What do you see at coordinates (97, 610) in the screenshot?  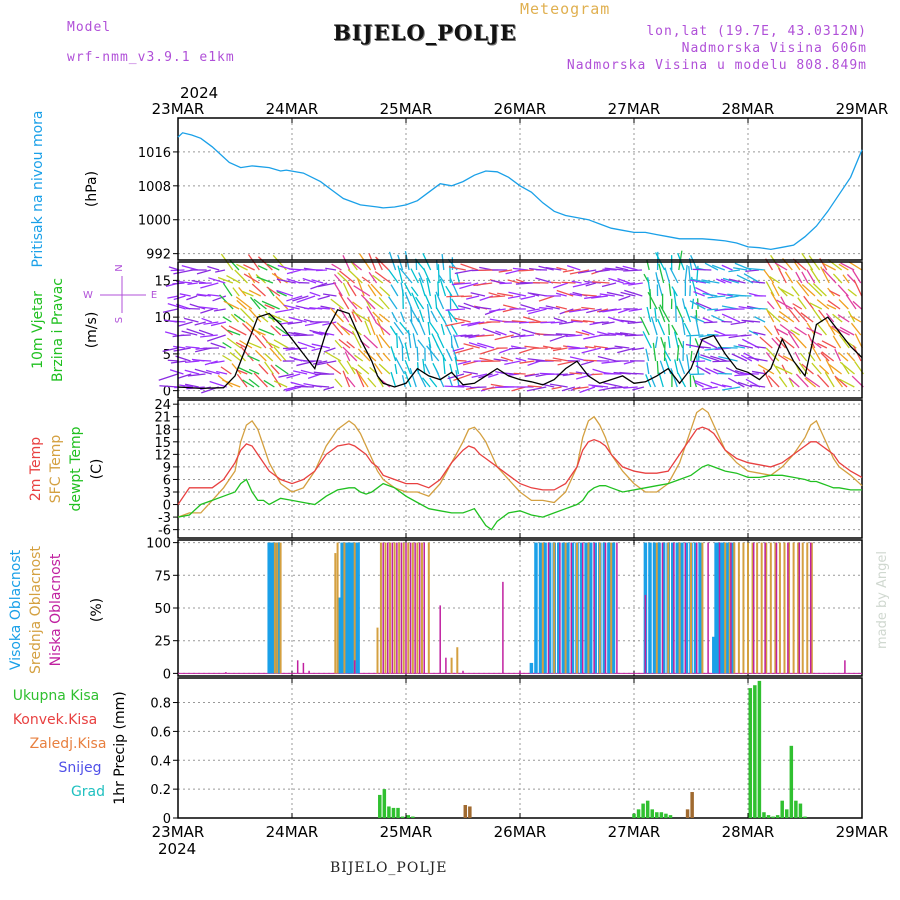 I see `cloud-unit-label: (%)` at bounding box center [97, 610].